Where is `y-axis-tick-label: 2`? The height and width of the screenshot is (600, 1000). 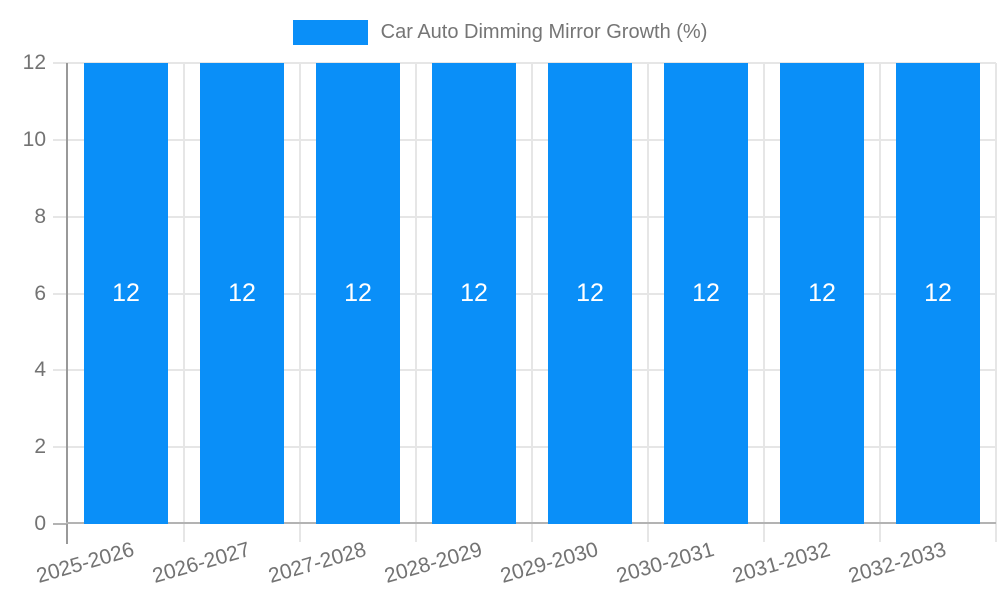 y-axis-tick-label: 2 is located at coordinates (40, 447).